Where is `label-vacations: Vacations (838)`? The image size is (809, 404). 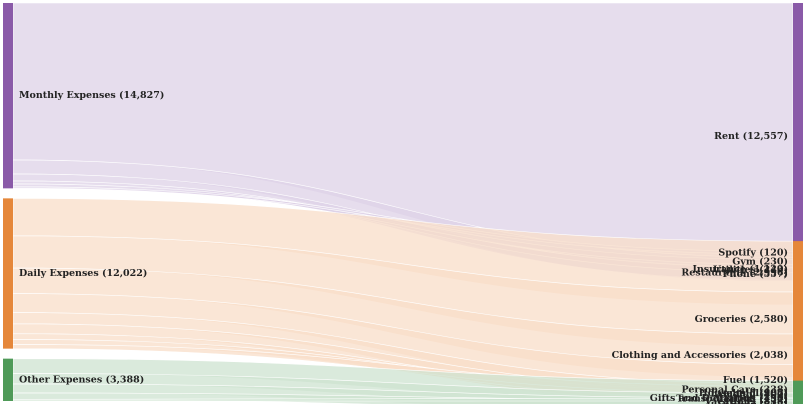
label-vacations: Vacations (838) is located at coordinates (746, 400).